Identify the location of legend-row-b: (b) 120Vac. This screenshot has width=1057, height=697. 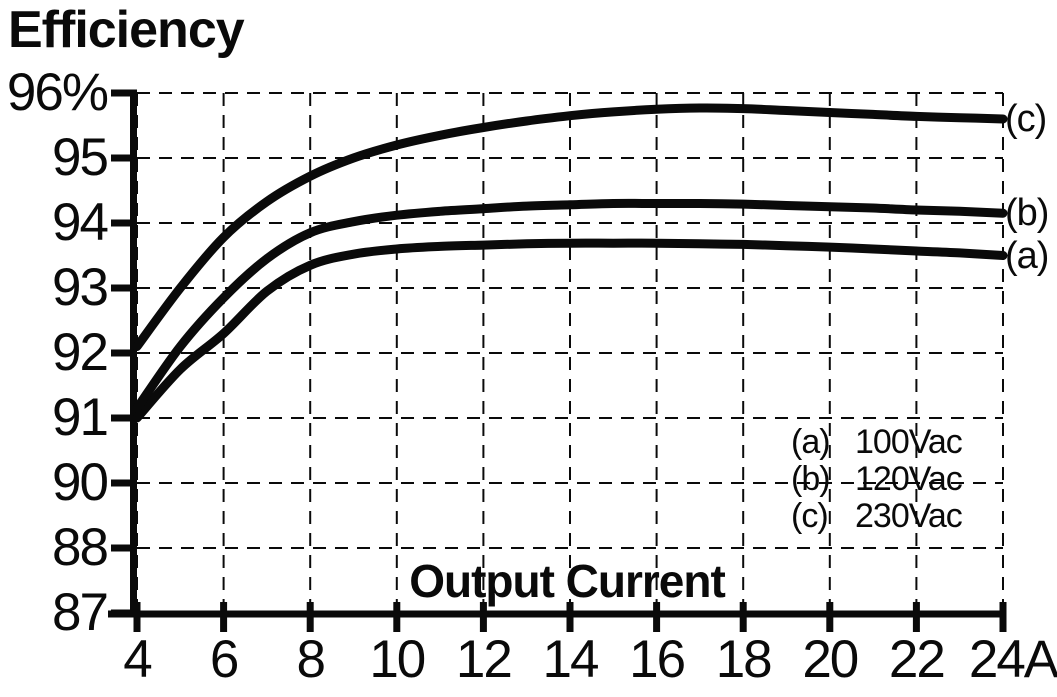
(877, 479).